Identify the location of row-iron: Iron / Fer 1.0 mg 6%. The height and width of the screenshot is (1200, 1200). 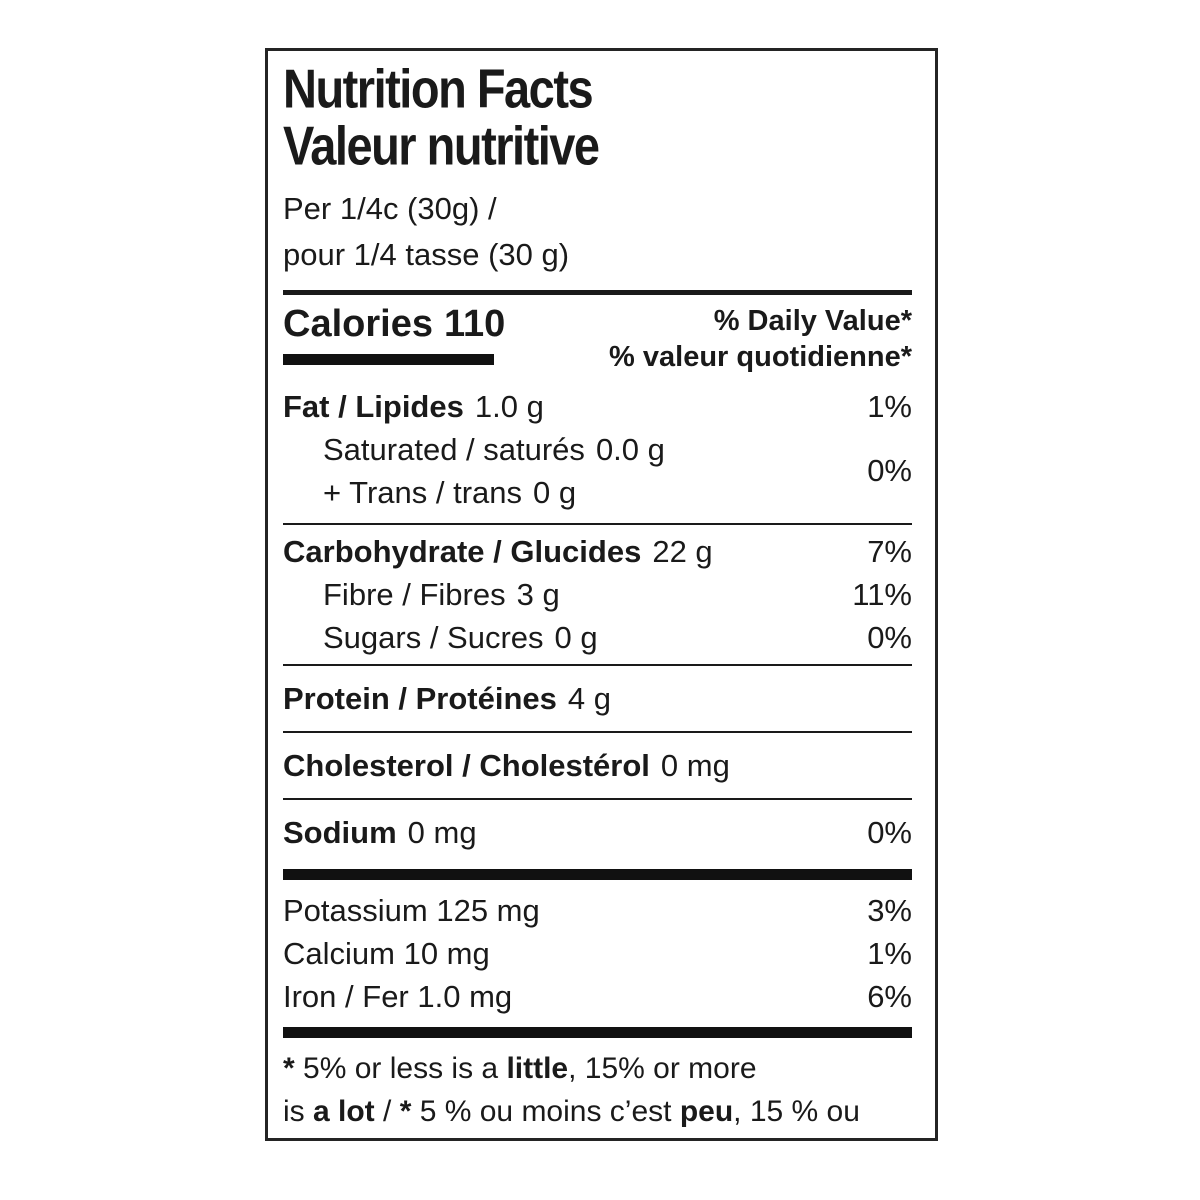
(597, 996).